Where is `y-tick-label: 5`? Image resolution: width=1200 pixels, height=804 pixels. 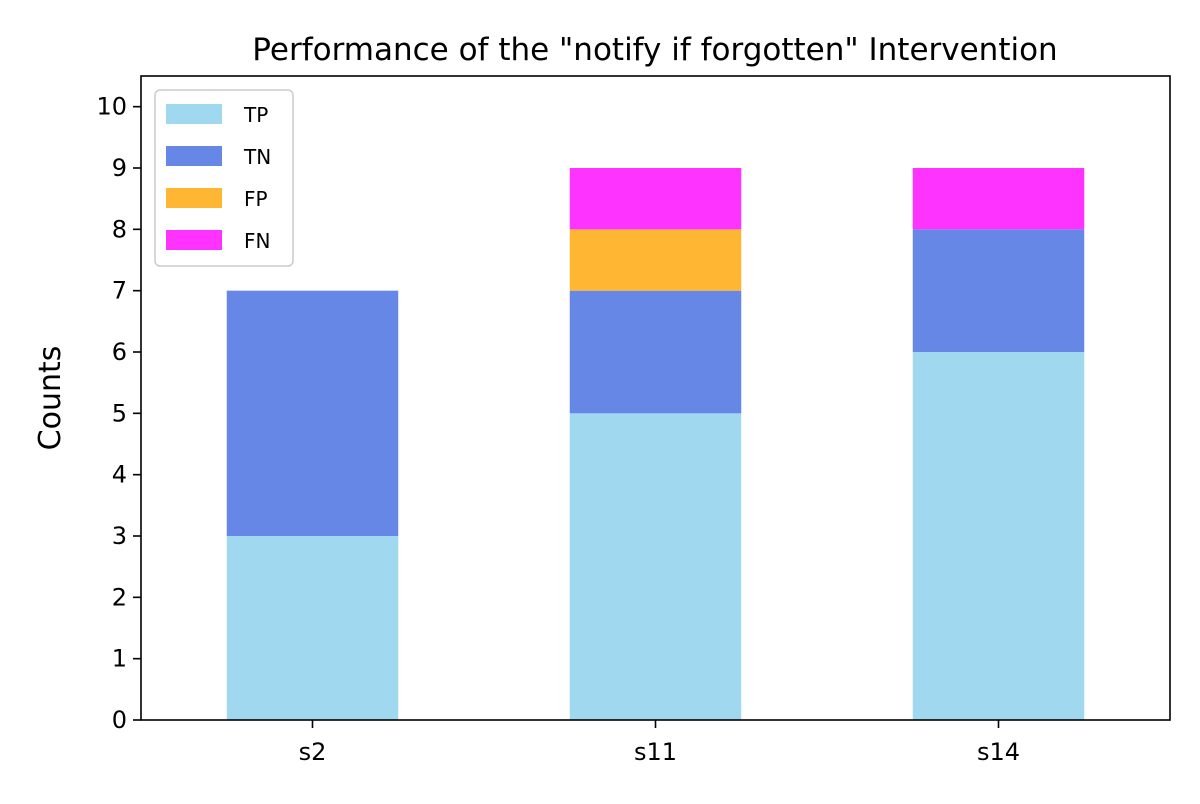 y-tick-label: 5 is located at coordinates (119, 413).